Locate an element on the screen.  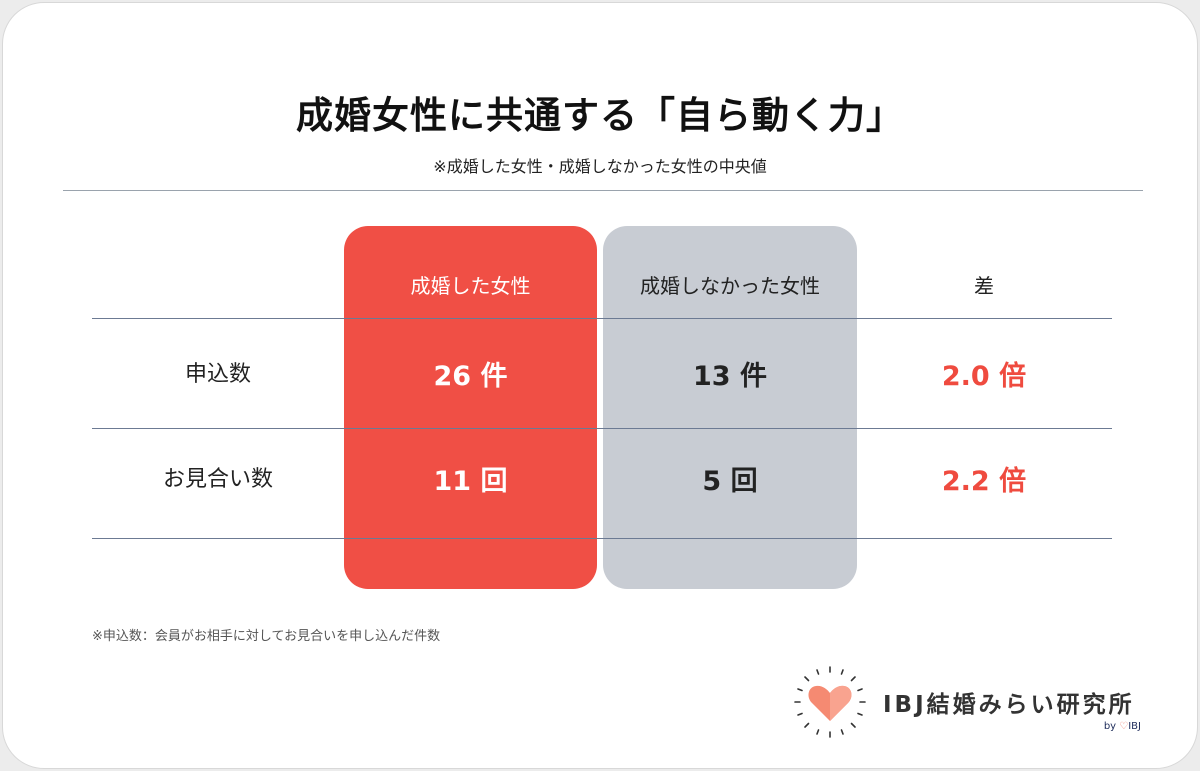
married-column-background is located at coordinates (470, 407).